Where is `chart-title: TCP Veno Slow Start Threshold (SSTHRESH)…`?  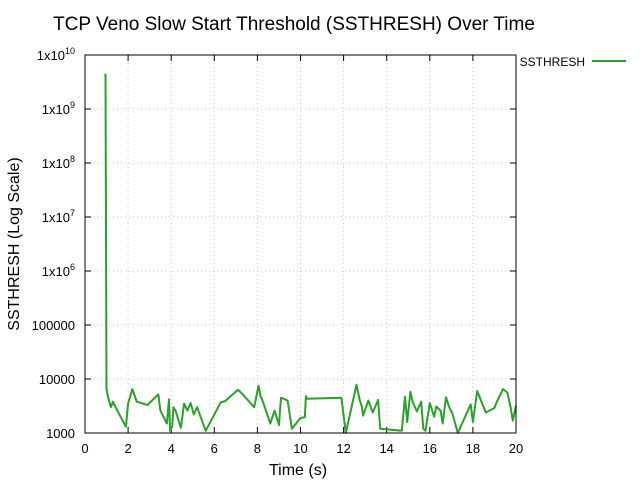 chart-title: TCP Veno Slow Start Threshold (SSTHRESH)… is located at coordinates (294, 24).